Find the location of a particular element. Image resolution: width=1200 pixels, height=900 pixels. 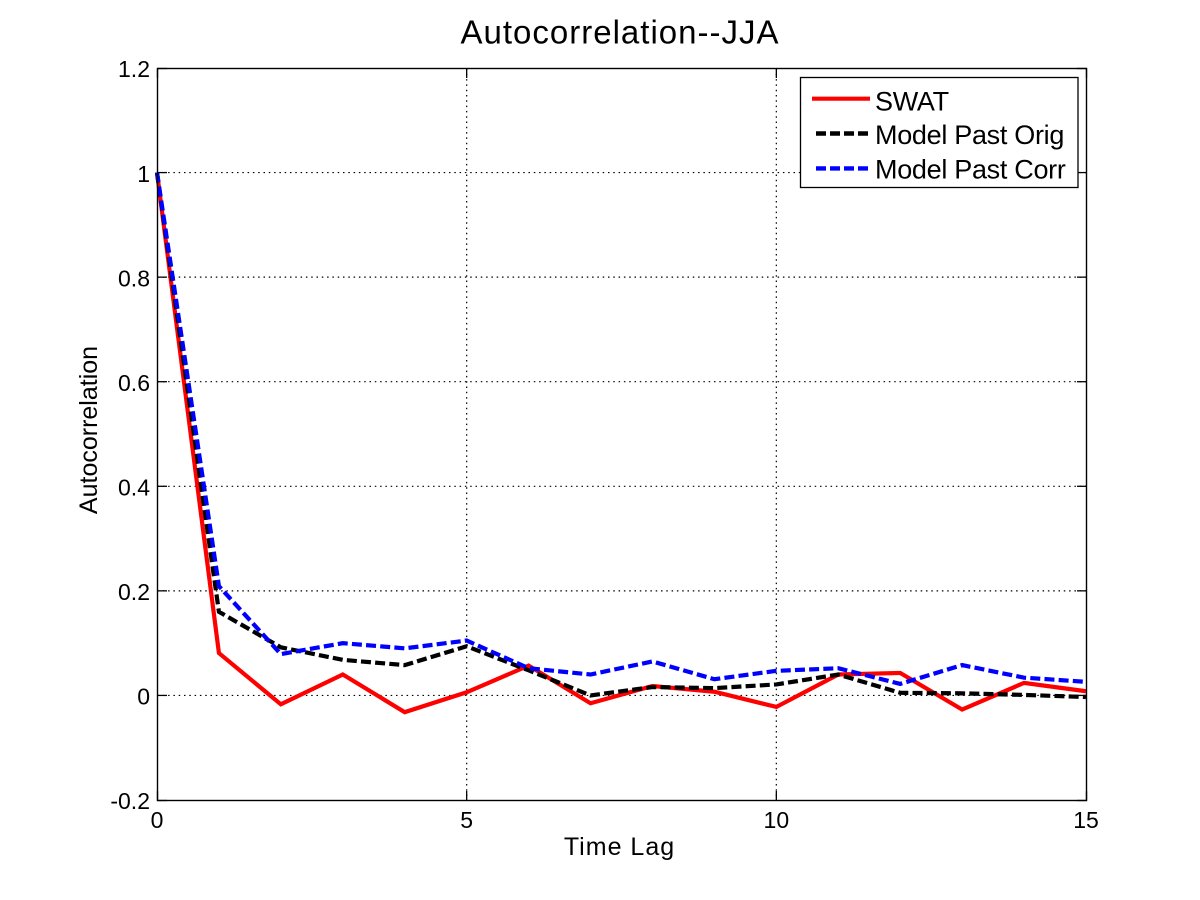

svg-text: -0.2 is located at coordinates (130, 801).